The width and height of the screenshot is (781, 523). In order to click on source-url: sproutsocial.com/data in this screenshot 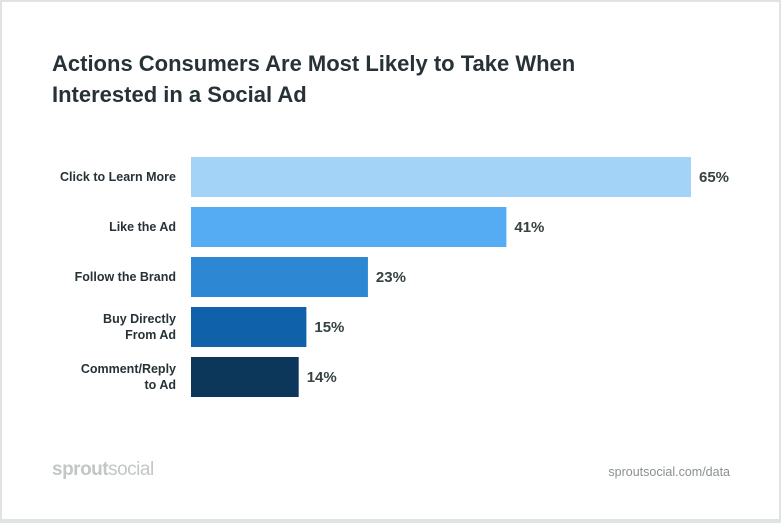, I will do `click(669, 472)`.